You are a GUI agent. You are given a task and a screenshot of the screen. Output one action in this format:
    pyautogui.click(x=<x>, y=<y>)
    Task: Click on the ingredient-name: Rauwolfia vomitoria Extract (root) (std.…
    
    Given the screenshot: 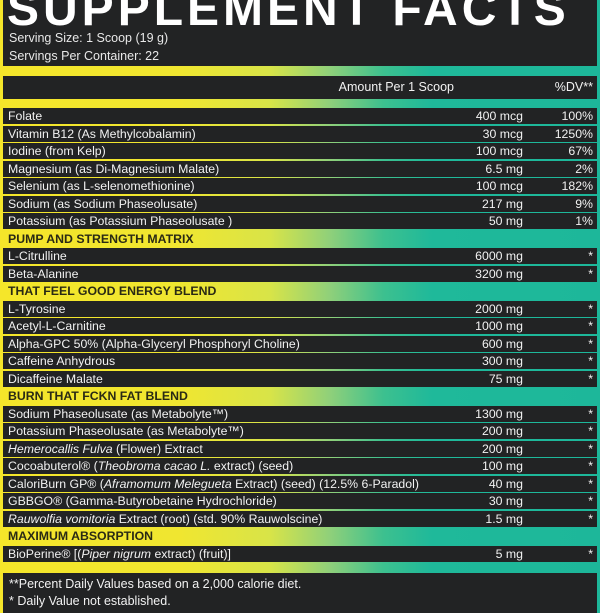 What is the action you would take?
    pyautogui.click(x=165, y=519)
    